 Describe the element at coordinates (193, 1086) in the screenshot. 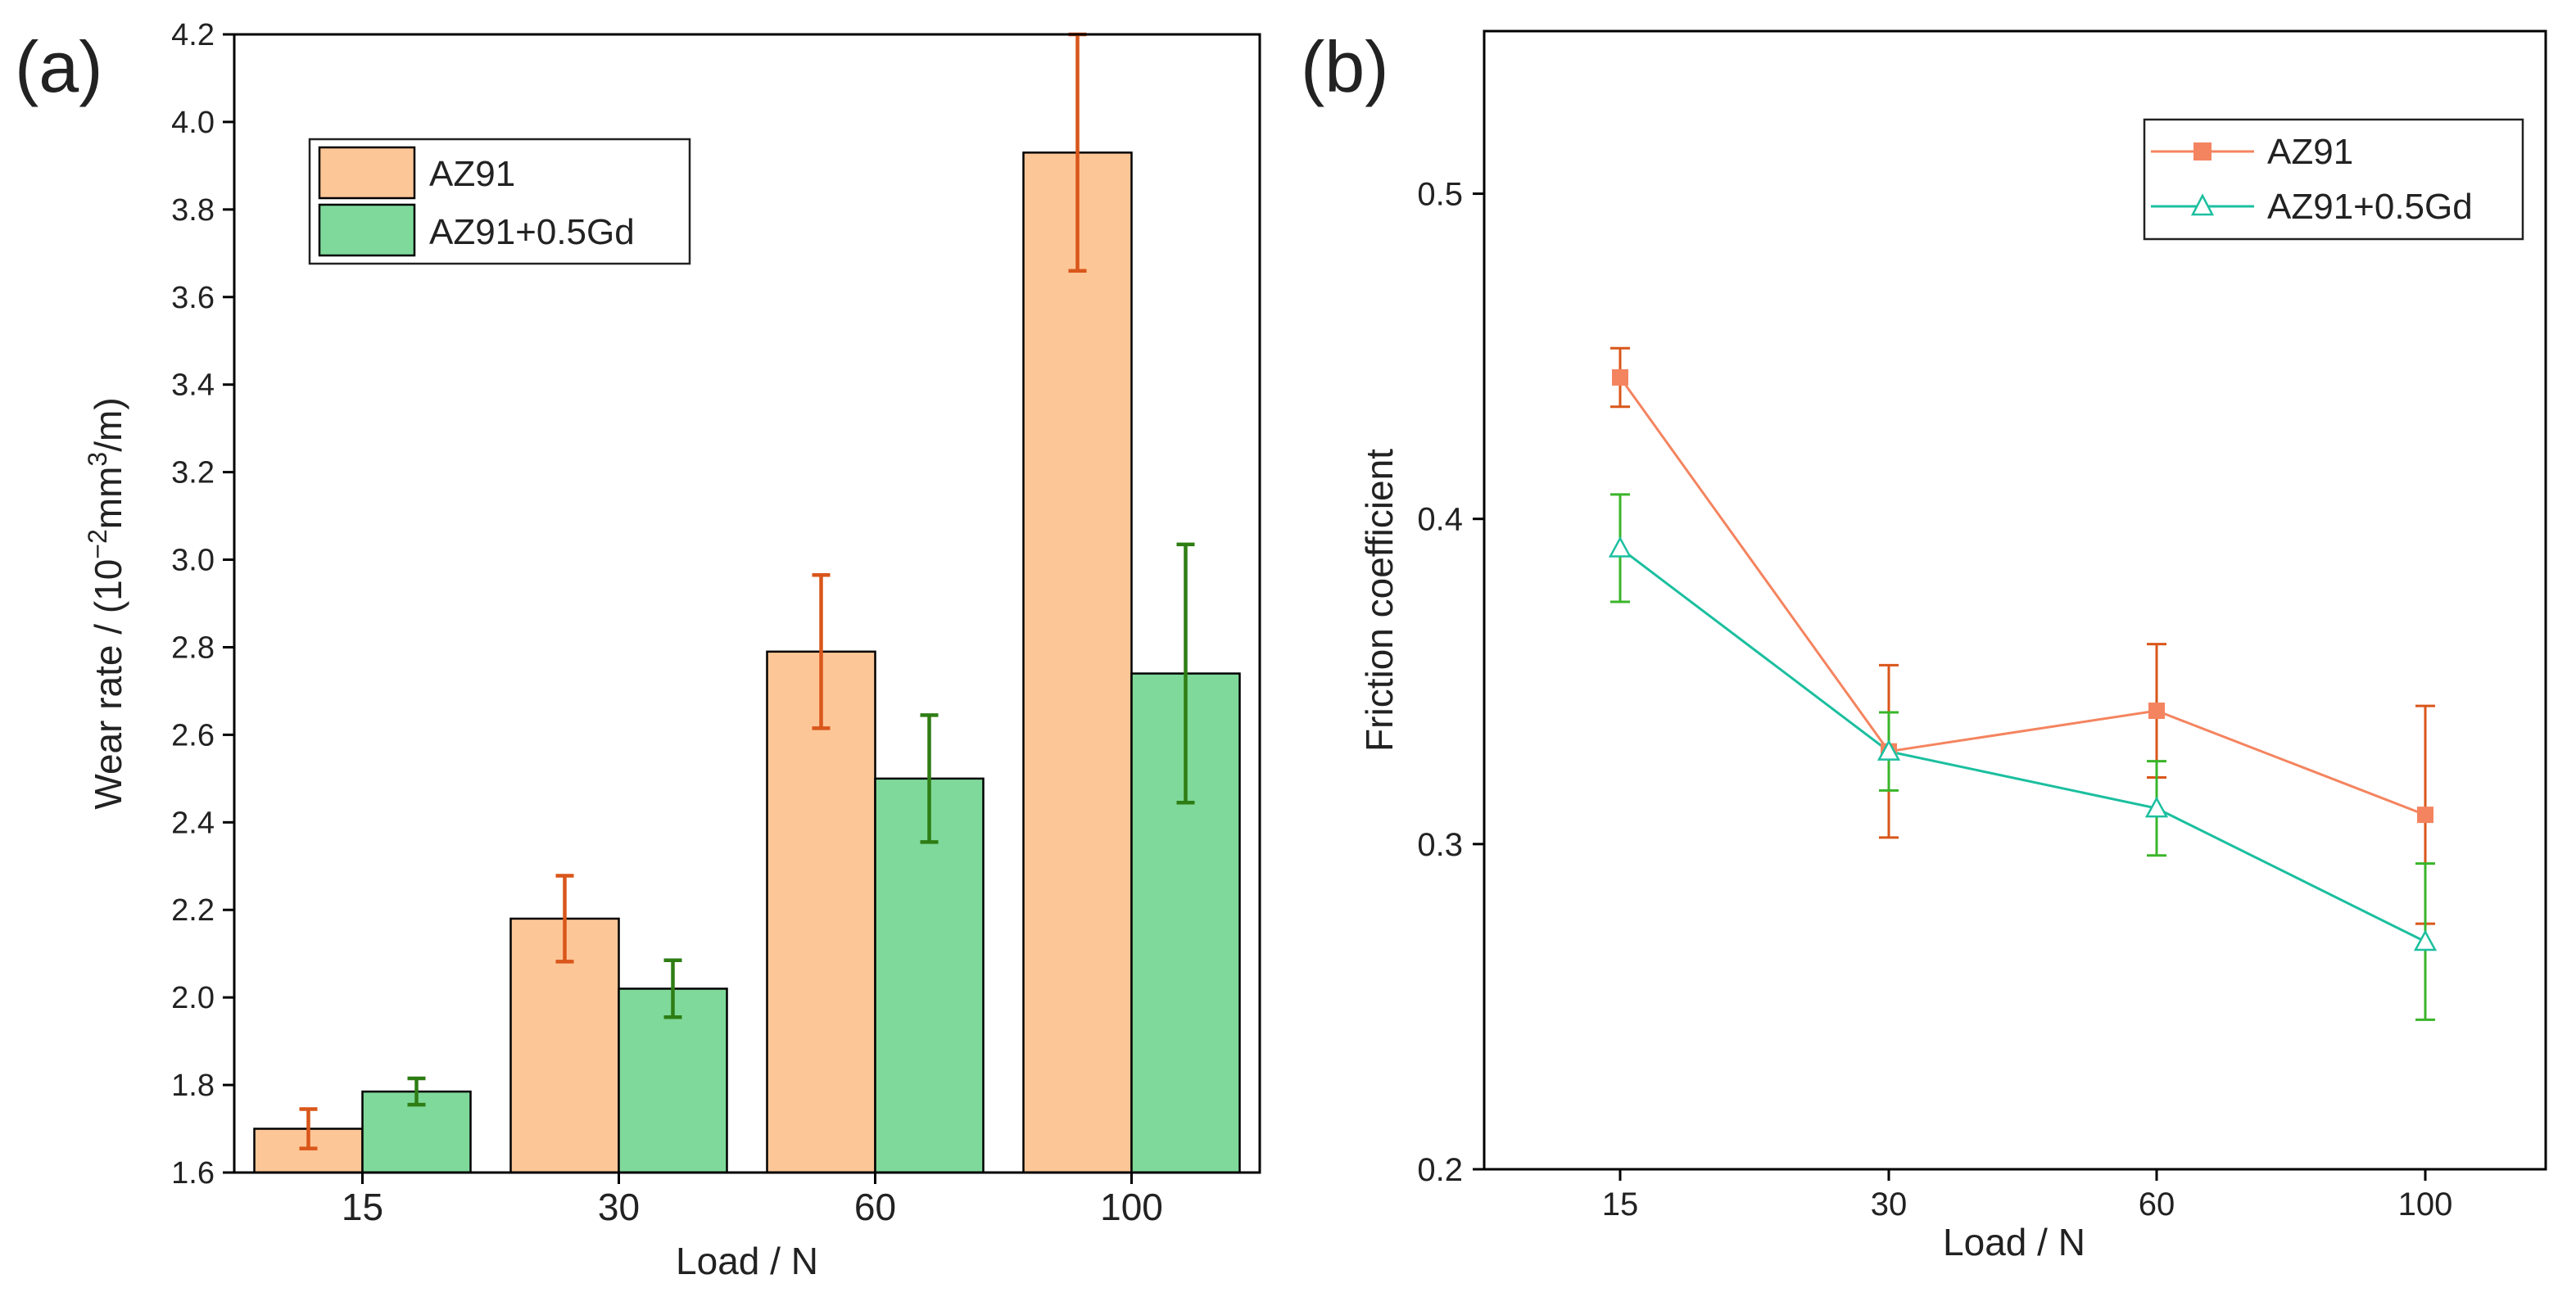

I see `y-tick-label: 1.8` at that location.